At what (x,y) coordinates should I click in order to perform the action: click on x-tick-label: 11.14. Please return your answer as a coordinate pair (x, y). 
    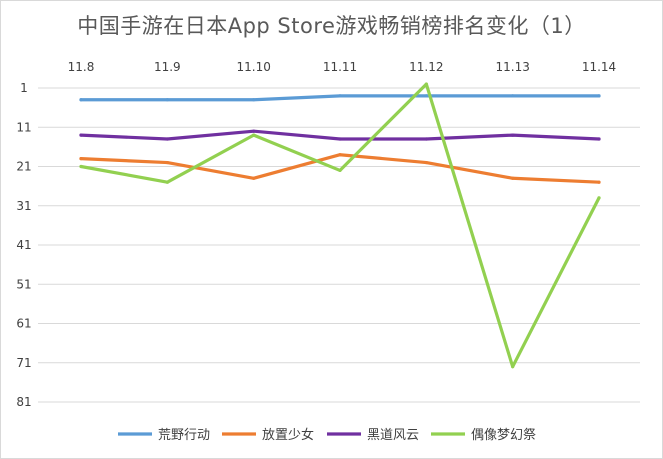
    Looking at the image, I should click on (599, 67).